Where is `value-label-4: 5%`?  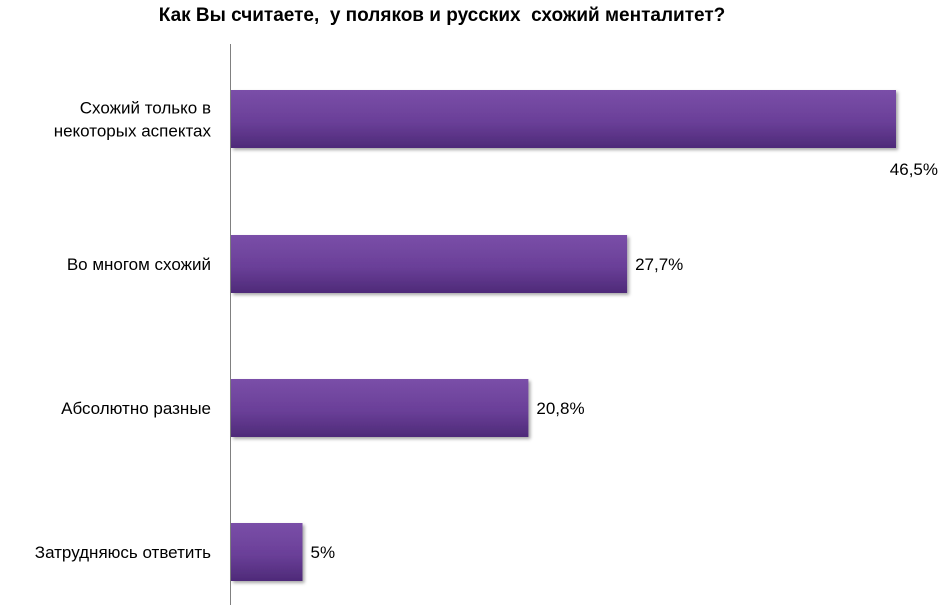
value-label-4: 5% is located at coordinates (323, 552).